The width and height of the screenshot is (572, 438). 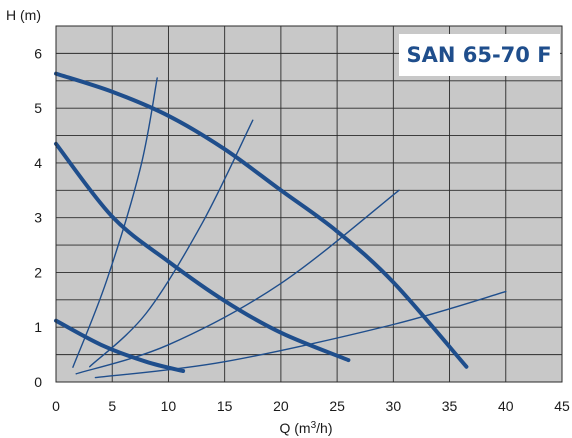 What do you see at coordinates (314, 425) in the screenshot?
I see `x-axis-label-sup: 3` at bounding box center [314, 425].